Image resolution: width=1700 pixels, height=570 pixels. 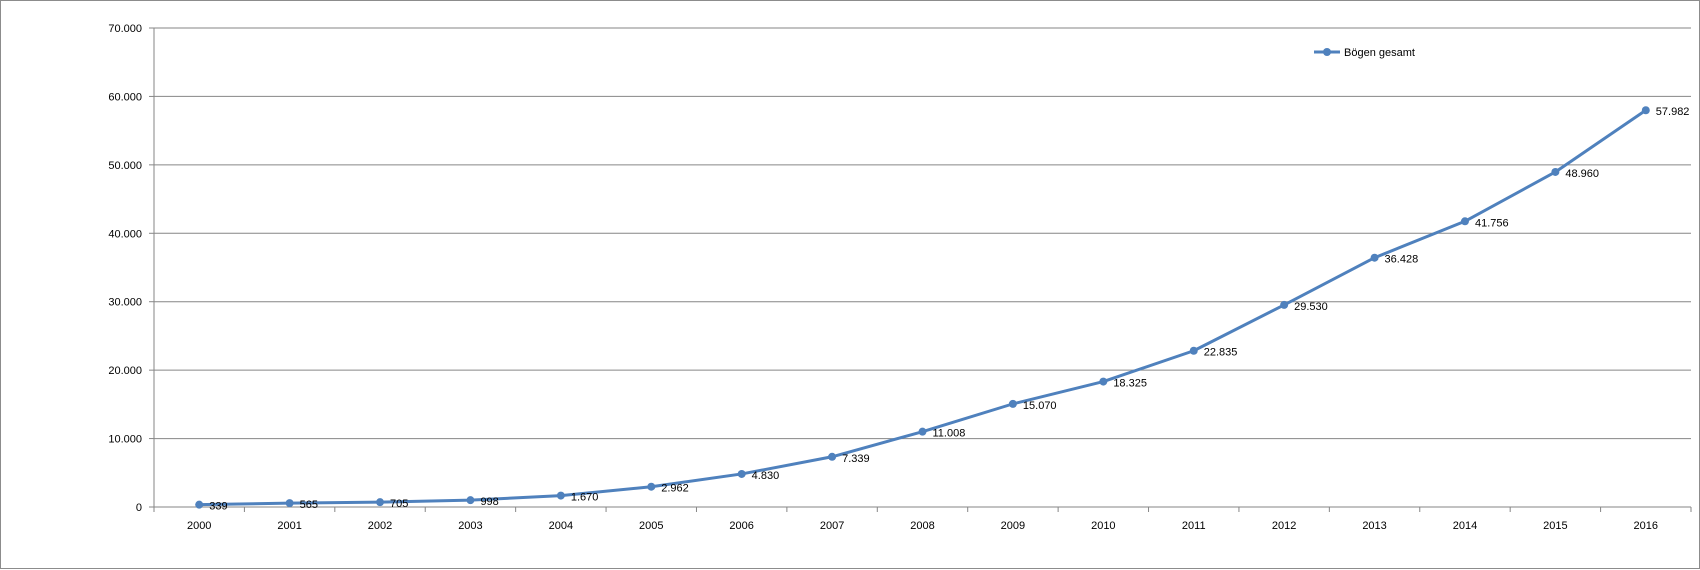 I want to click on y-tick-label: 40.000, so click(x=125, y=234).